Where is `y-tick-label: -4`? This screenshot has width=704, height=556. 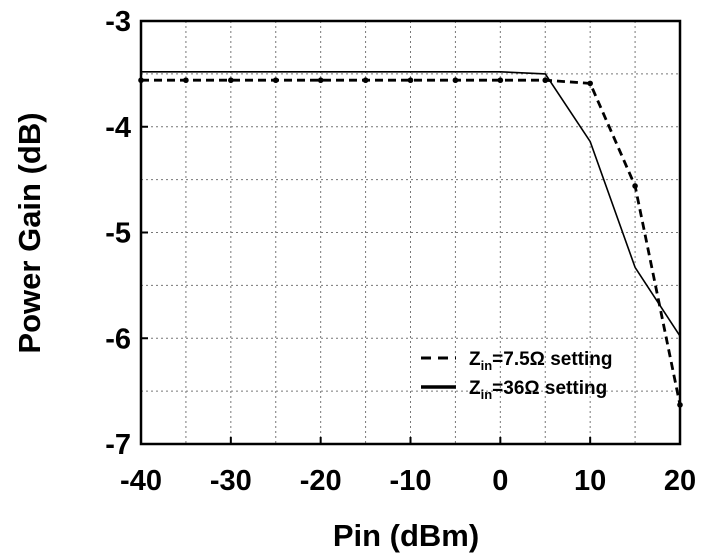 y-tick-label: -4 is located at coordinates (118, 128).